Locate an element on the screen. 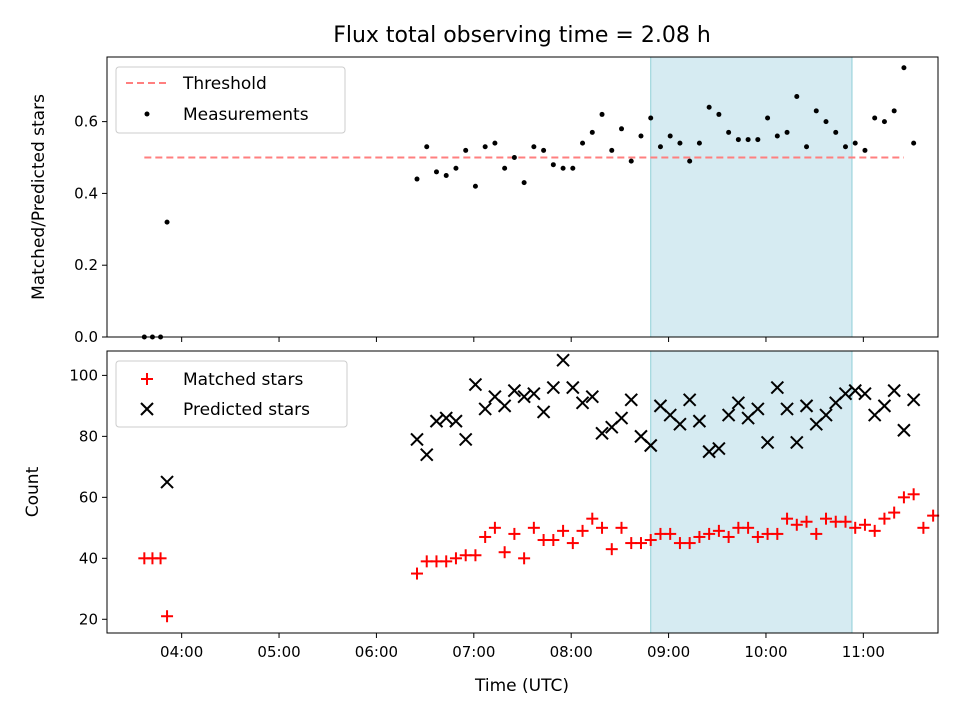  top-legend-box is located at coordinates (230, 100).